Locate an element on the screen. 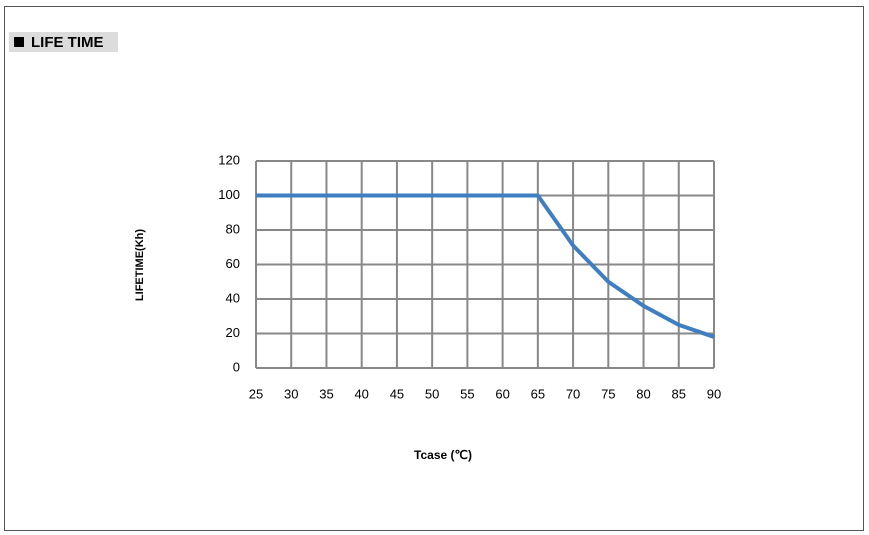  chart-title: LIFE TIME is located at coordinates (67, 42).